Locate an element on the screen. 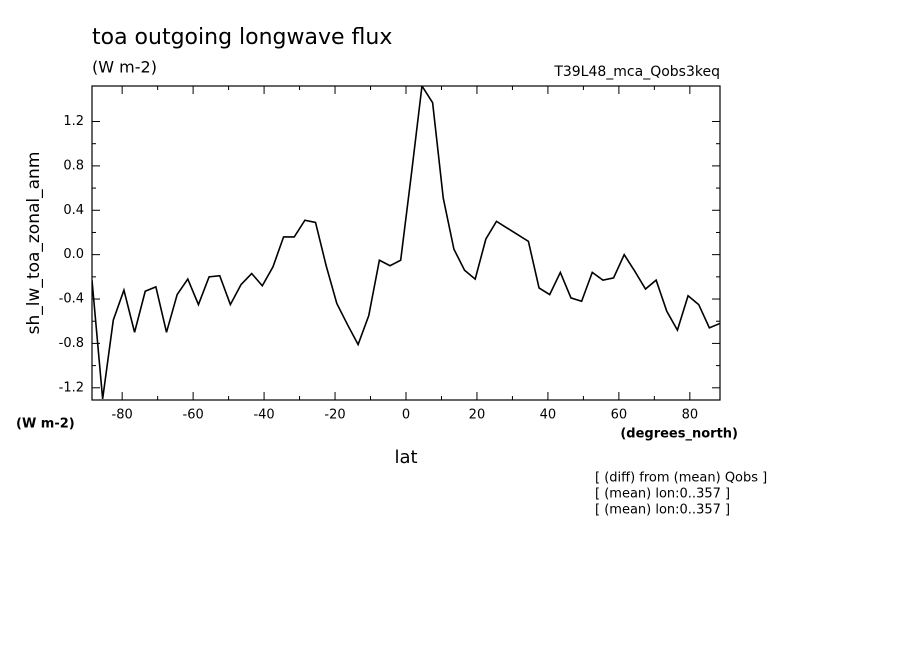  y-tick-label: -0.8 is located at coordinates (71, 343).